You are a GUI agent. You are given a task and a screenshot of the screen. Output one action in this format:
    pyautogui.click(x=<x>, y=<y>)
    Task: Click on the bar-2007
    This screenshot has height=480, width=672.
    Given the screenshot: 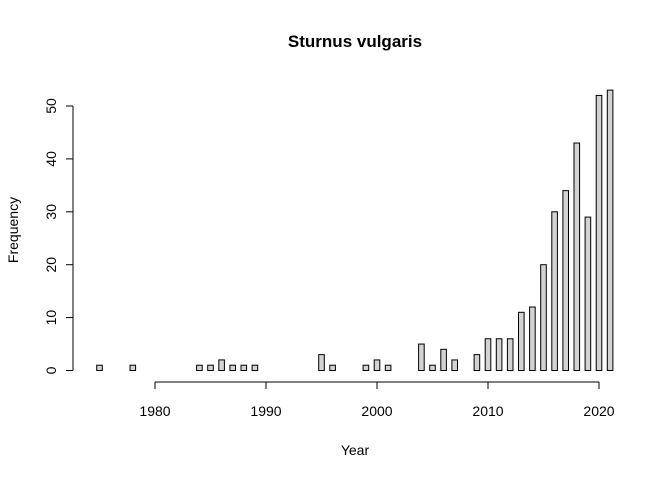 What is the action you would take?
    pyautogui.click(x=454, y=365)
    